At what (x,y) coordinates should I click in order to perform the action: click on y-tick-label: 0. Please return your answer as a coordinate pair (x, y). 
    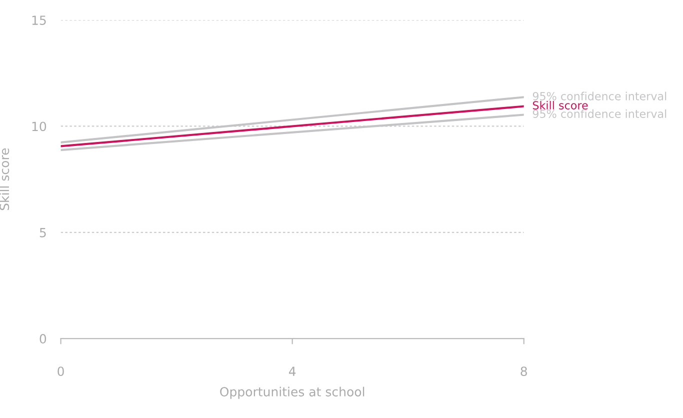
    Looking at the image, I should click on (43, 339).